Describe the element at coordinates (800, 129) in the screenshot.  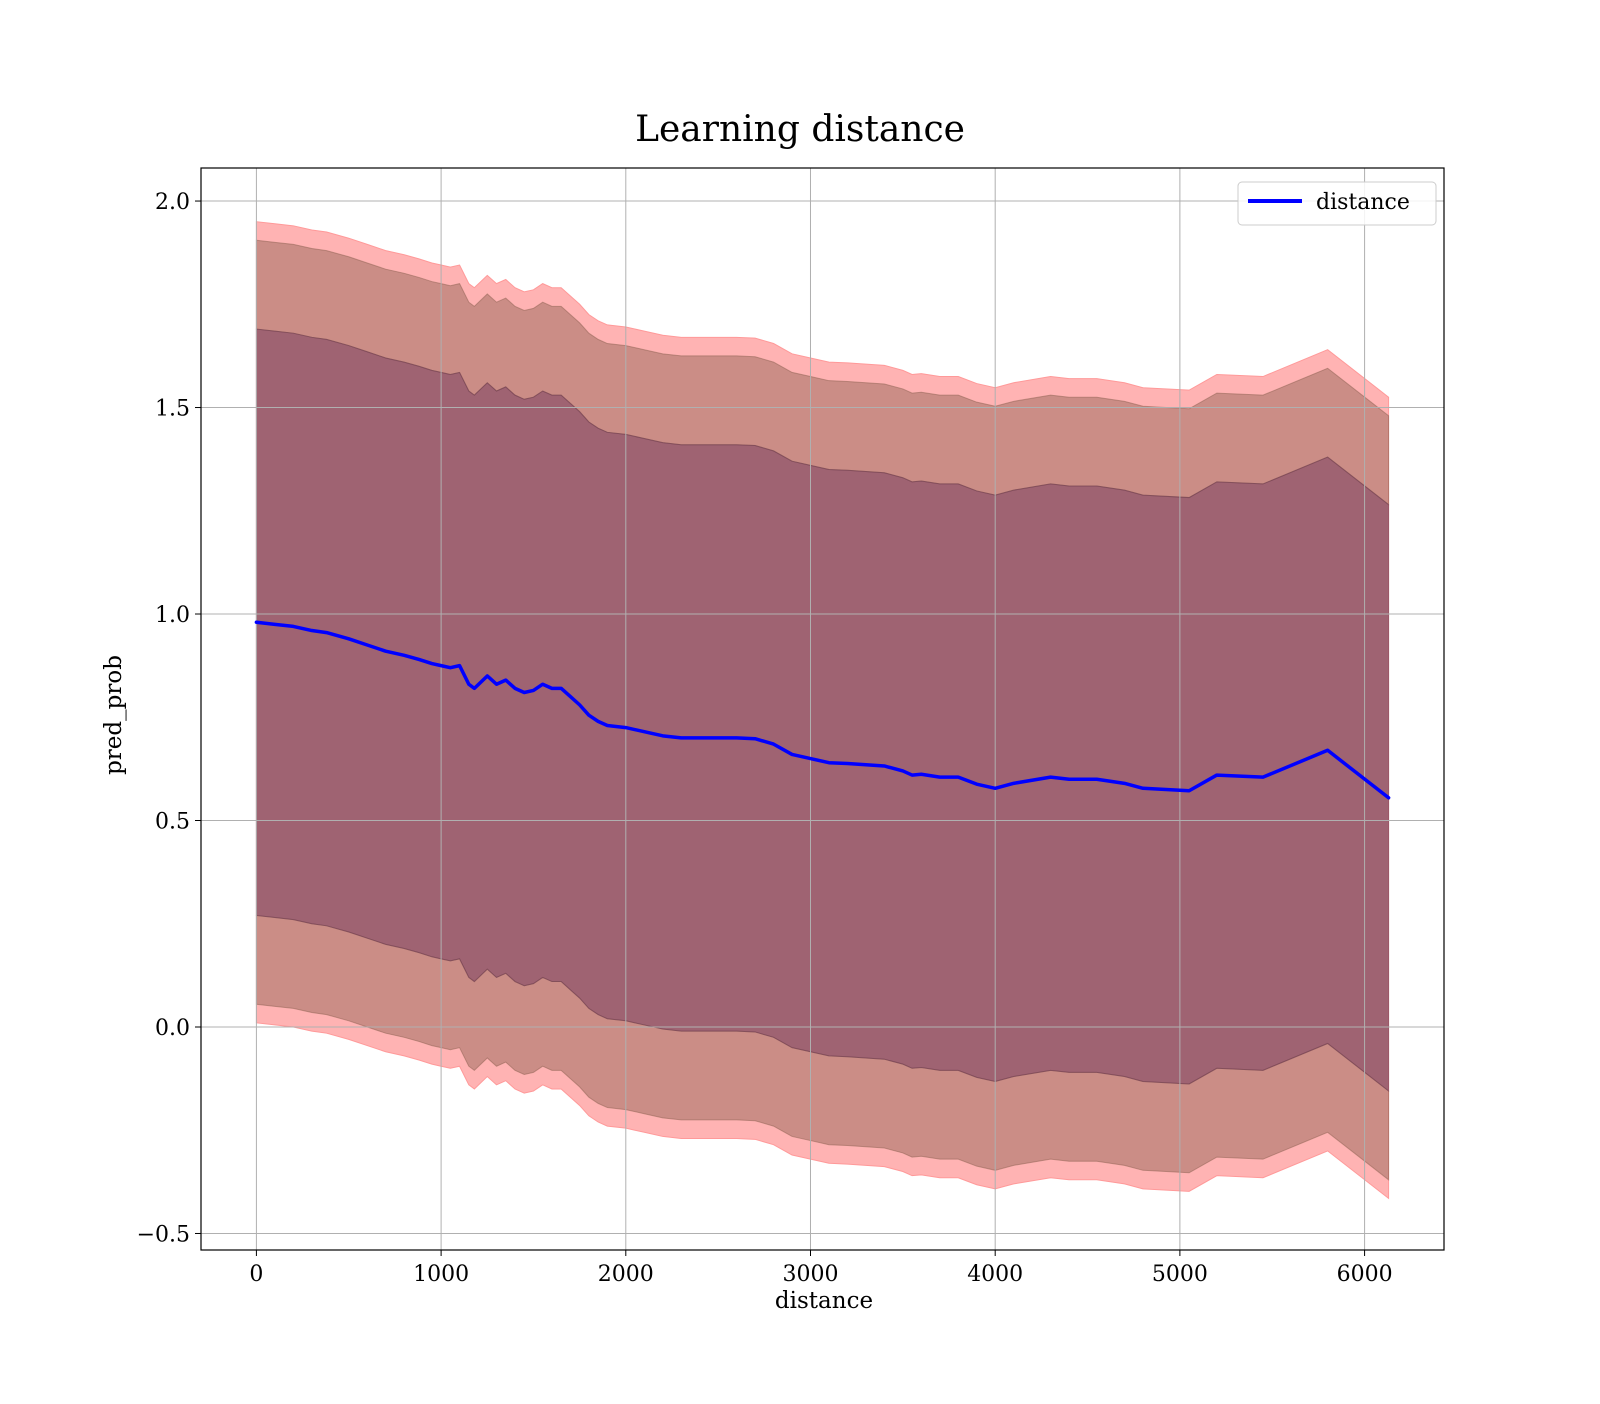
I see `chart-title: Learning distance` at that location.